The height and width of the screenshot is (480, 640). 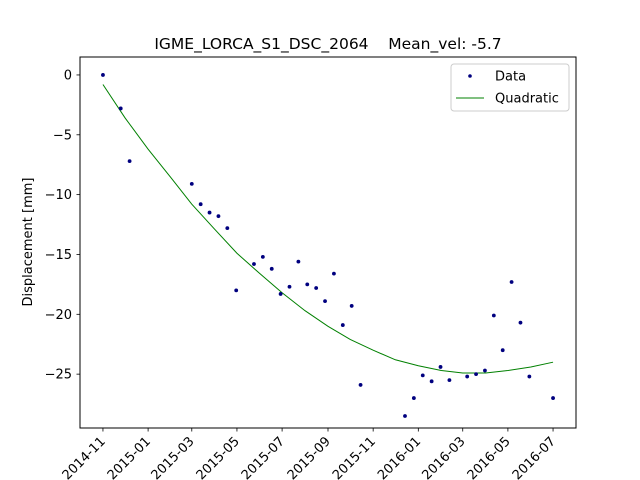 What do you see at coordinates (470, 76) in the screenshot?
I see `legend-data-marker` at bounding box center [470, 76].